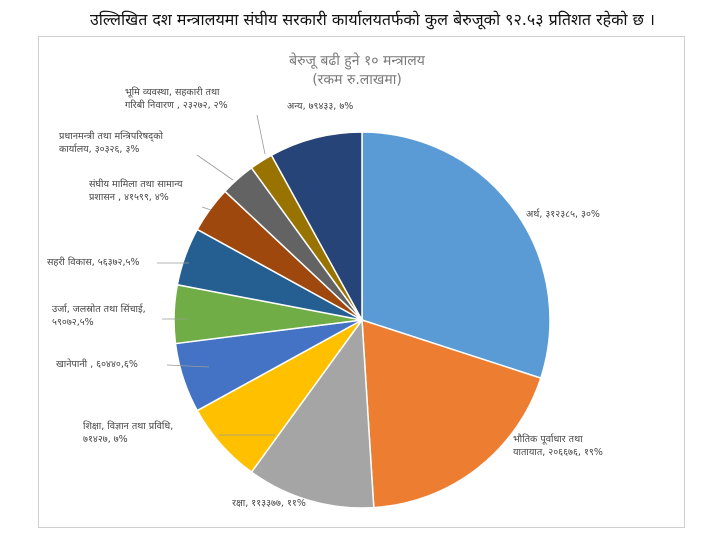 The image size is (702, 555). I want to click on slice-label-3: शिक्षा, विज्ञान तथा प्रविधि, ७१४२७, ७%, so click(128, 432).